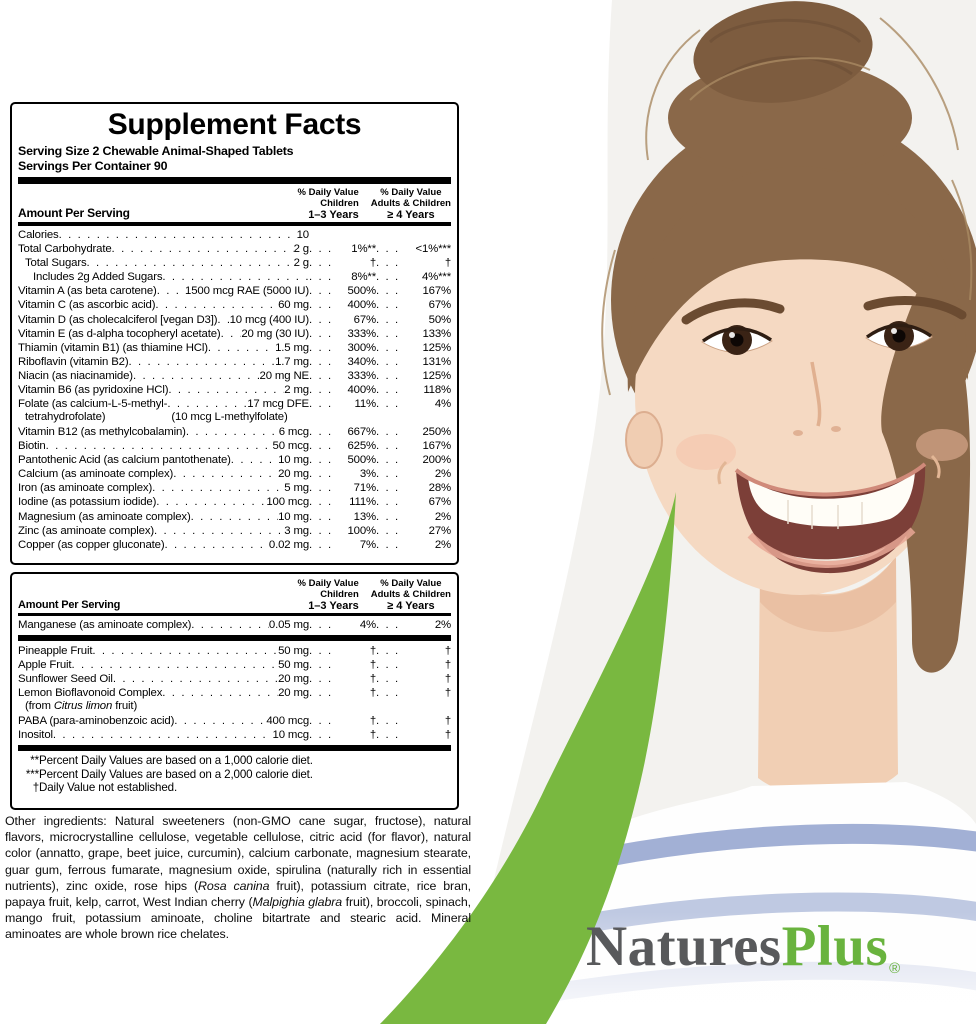 The image size is (976, 1024). I want to click on panel-title: Supplement Facts, so click(234, 124).